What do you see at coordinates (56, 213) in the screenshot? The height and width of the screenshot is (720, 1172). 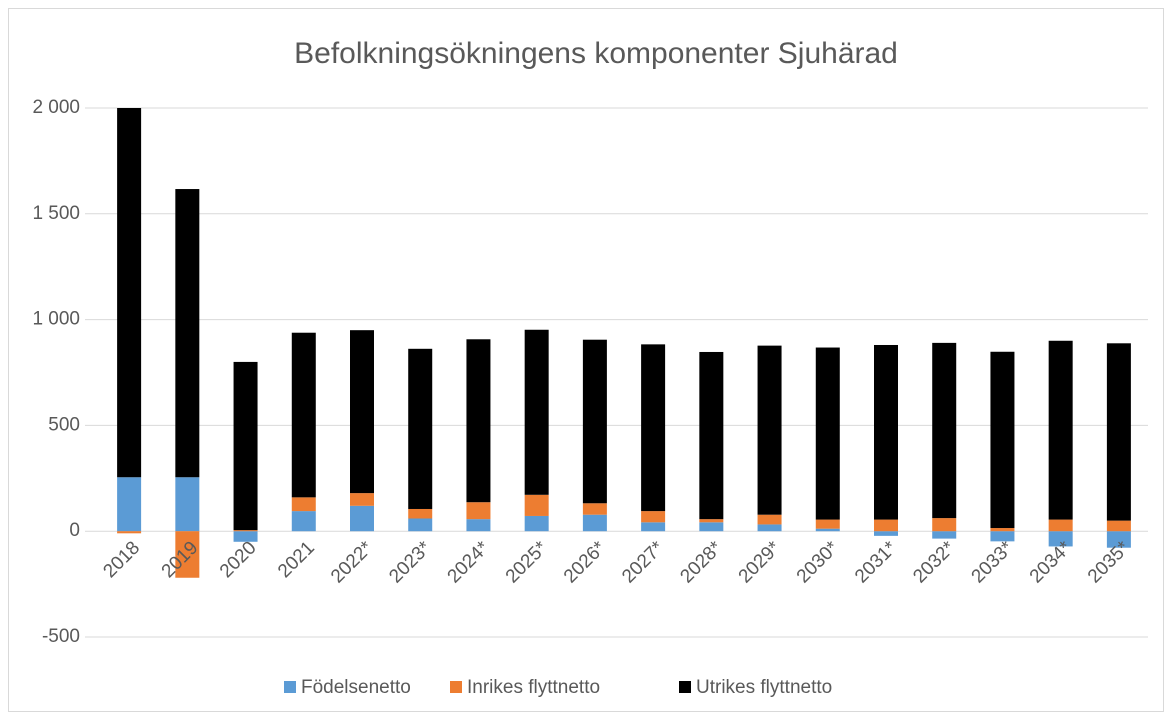 I see `y-tick-label: 1 500` at bounding box center [56, 213].